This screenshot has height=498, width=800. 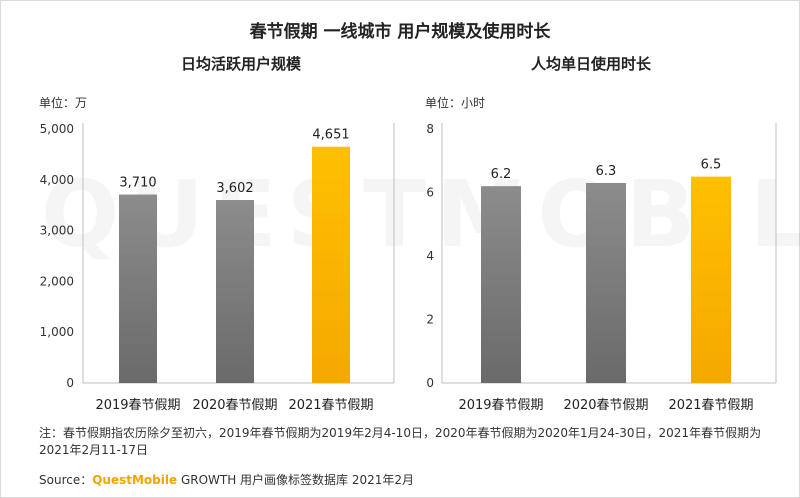 What do you see at coordinates (63, 103) in the screenshot?
I see `left-unit-label: 单位：万` at bounding box center [63, 103].